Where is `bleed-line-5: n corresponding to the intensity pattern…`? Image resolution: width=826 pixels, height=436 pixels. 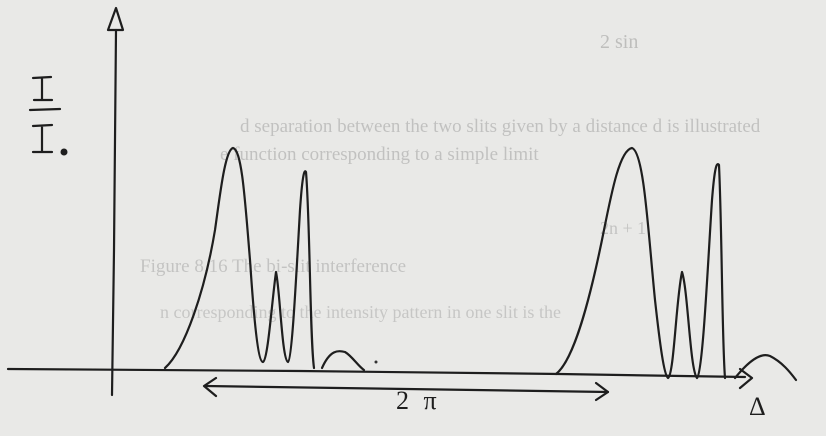
bleed-line-5: n corresponding to the intensity pattern… is located at coordinates (360, 312).